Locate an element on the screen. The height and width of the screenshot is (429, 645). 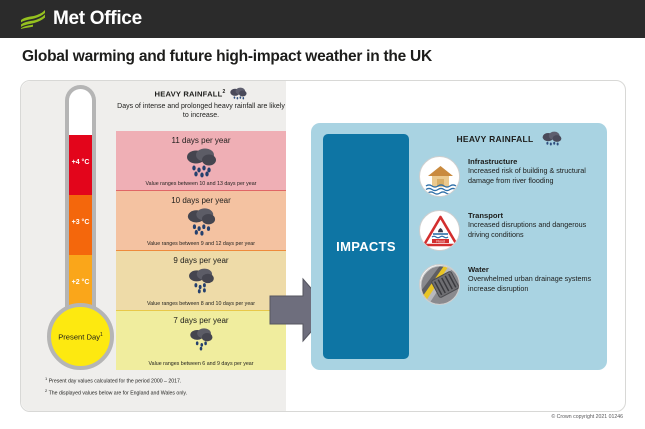
impacts-heading: HEAVY RAINFALL is located at coordinates (509, 138).